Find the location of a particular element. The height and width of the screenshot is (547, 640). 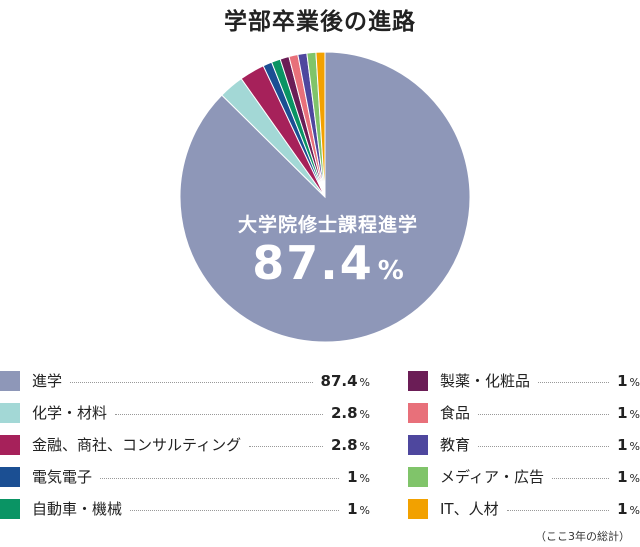

legend-item: 自動車・機械 1% is located at coordinates (185, 508).